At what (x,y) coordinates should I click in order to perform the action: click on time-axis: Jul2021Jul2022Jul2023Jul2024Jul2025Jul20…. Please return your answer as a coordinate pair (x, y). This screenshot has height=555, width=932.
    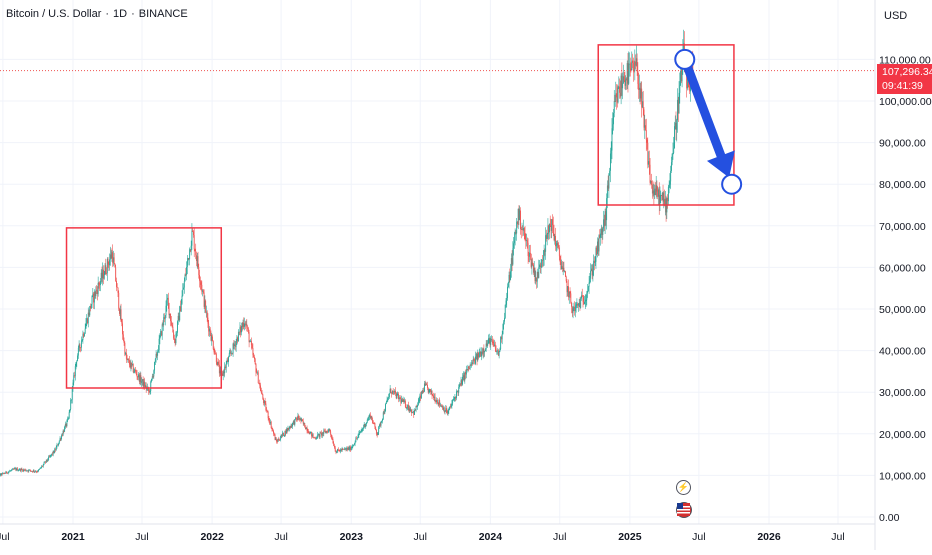
    Looking at the image, I should click on (422, 537).